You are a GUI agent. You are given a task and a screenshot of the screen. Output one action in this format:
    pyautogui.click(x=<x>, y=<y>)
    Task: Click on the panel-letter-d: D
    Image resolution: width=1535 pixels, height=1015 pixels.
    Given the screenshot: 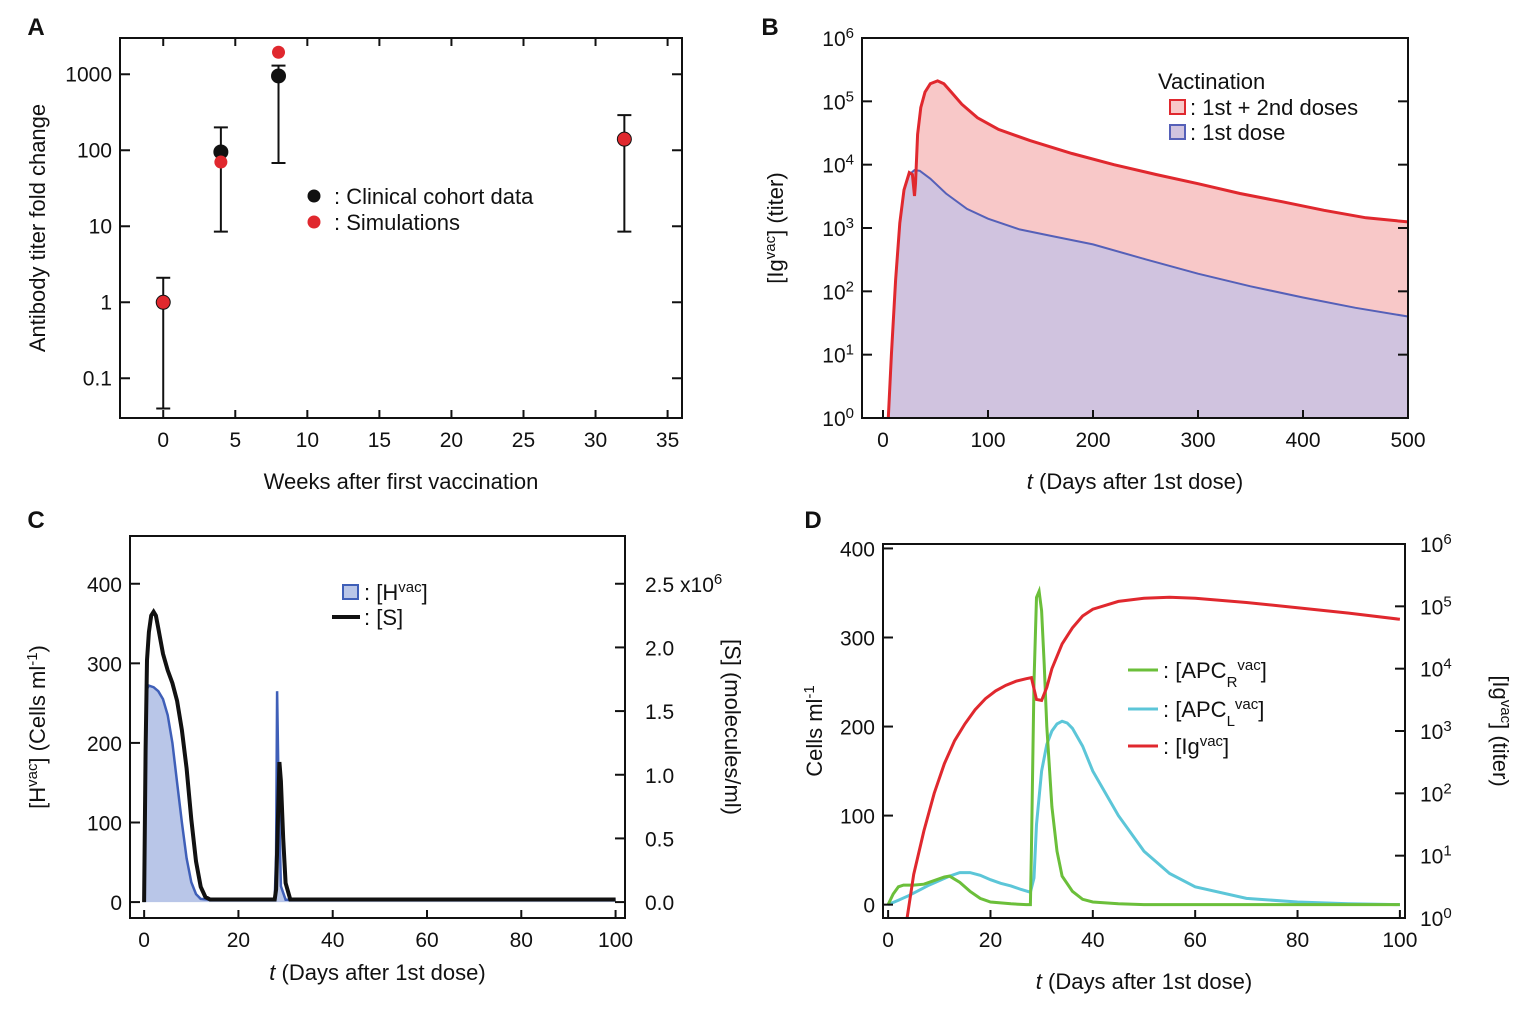 What is the action you would take?
    pyautogui.click(x=812, y=520)
    